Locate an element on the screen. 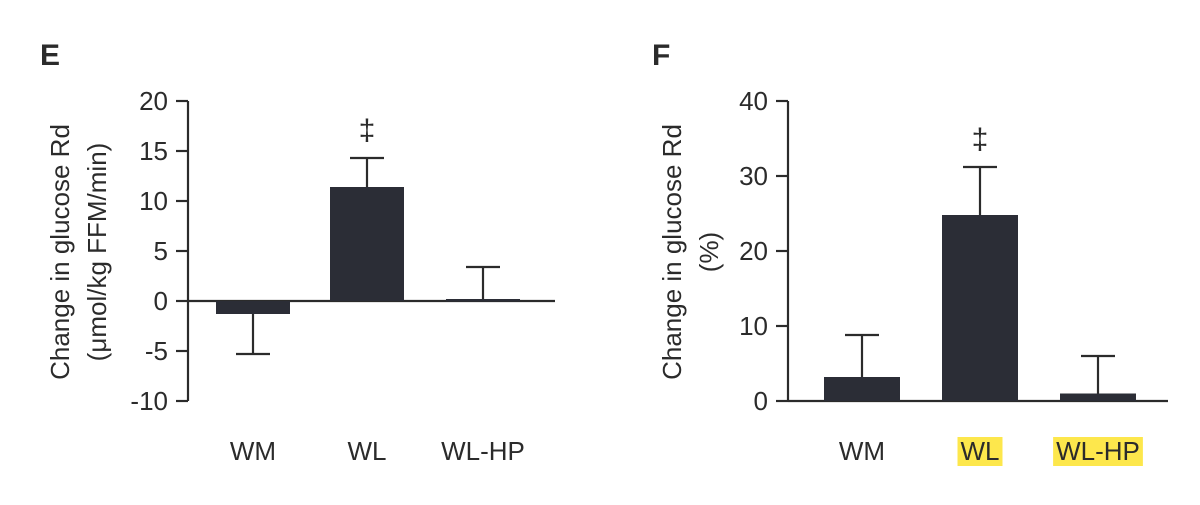 The image size is (1200, 505). y-tick-label: 5 is located at coordinates (161, 251).